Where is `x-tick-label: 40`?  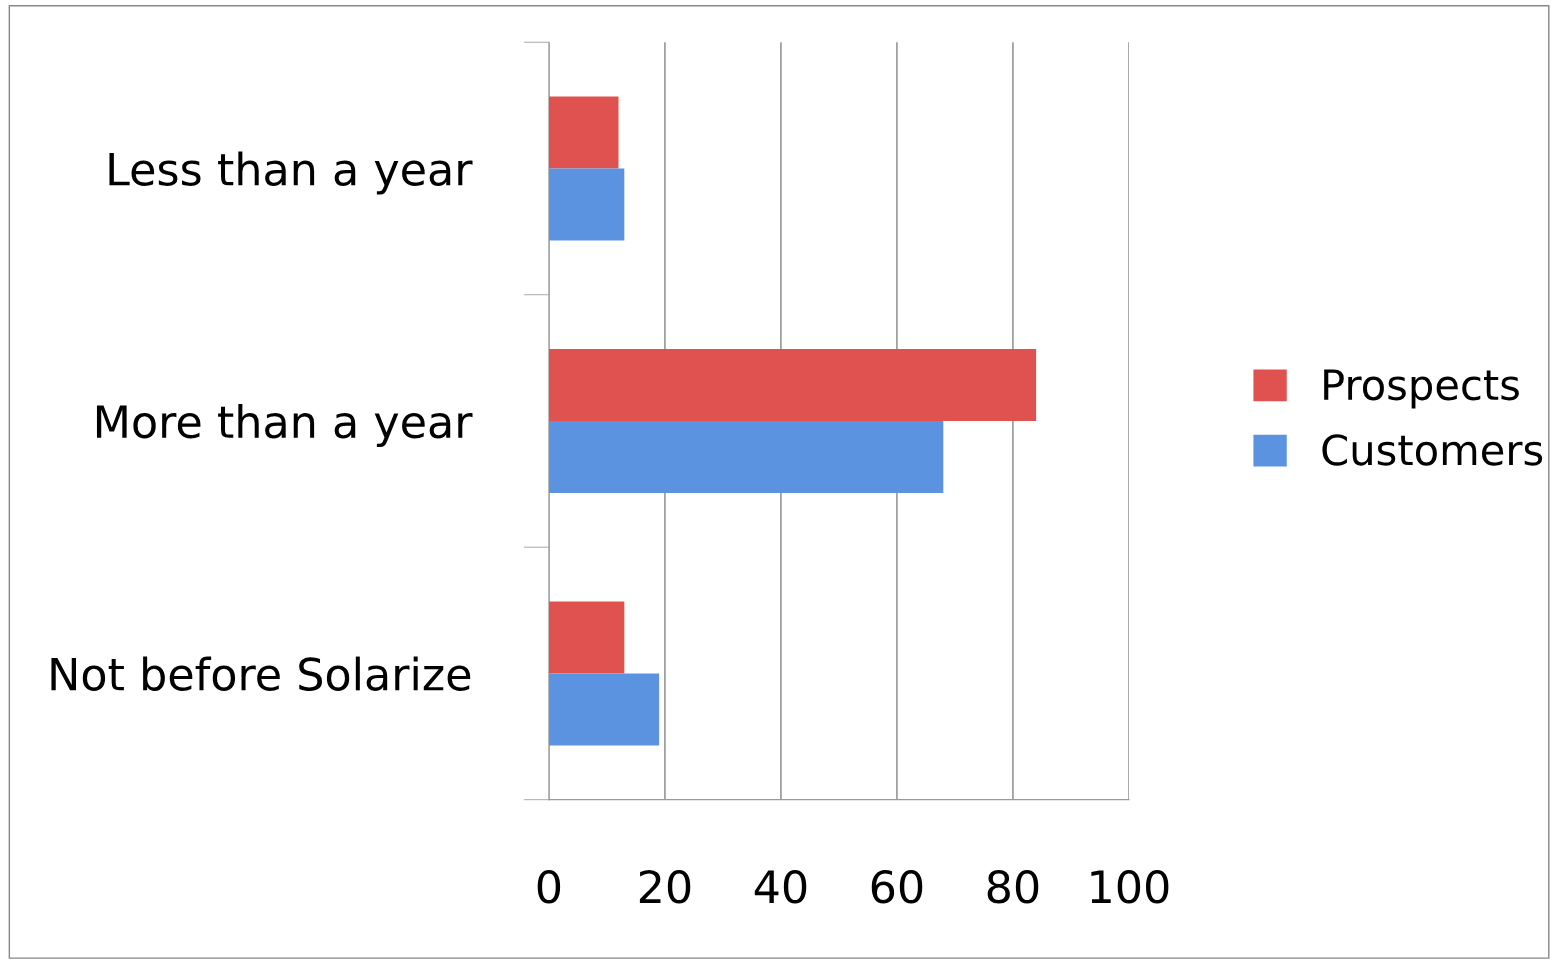
x-tick-label: 40 is located at coordinates (780, 886).